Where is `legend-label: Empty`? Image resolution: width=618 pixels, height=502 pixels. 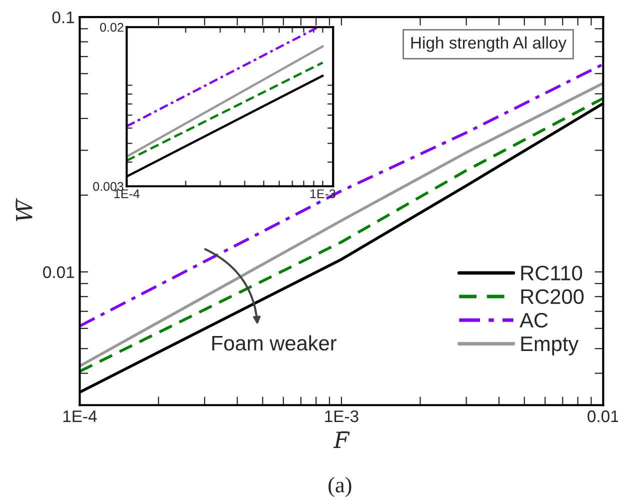 legend-label: Empty is located at coordinates (550, 346).